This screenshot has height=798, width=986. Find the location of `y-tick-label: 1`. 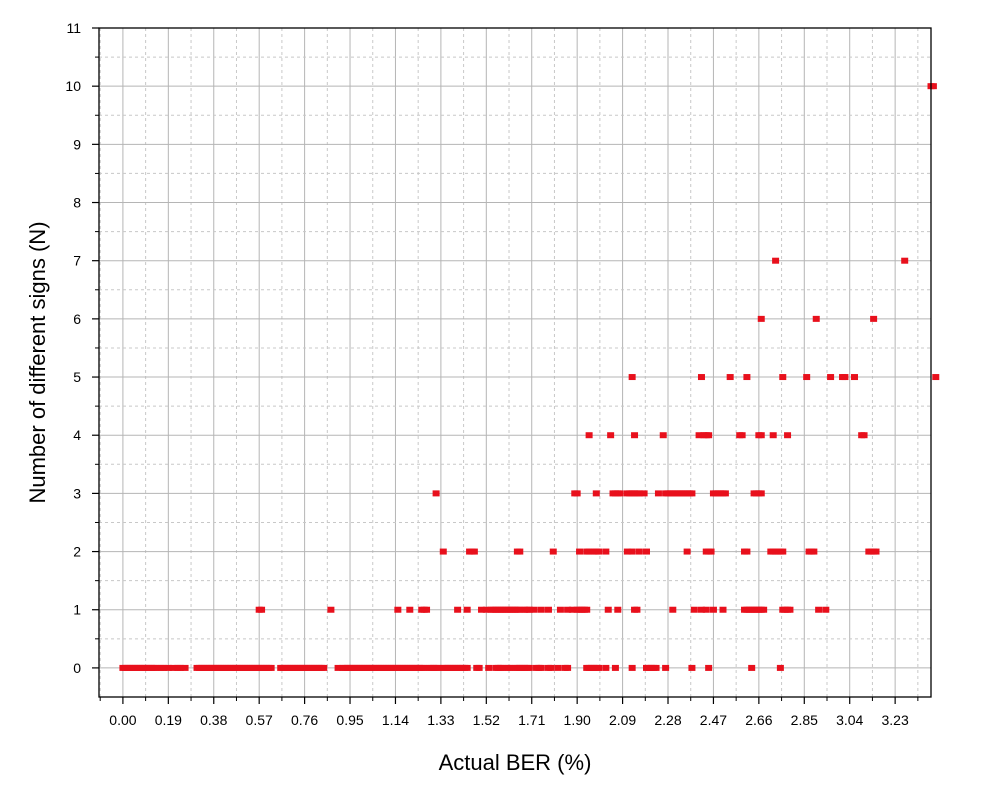

y-tick-label: 1 is located at coordinates (77, 610).